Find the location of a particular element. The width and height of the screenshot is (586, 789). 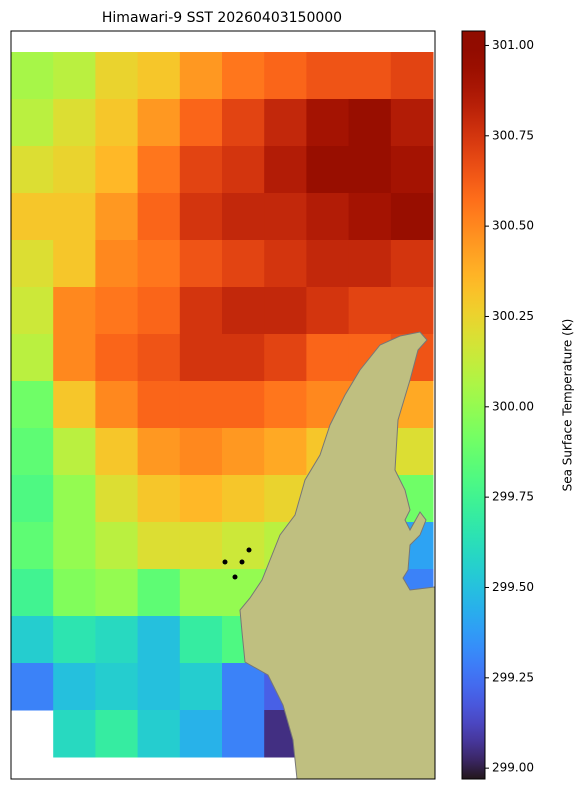

colorbar-tick-label: 300.25 is located at coordinates (513, 316).